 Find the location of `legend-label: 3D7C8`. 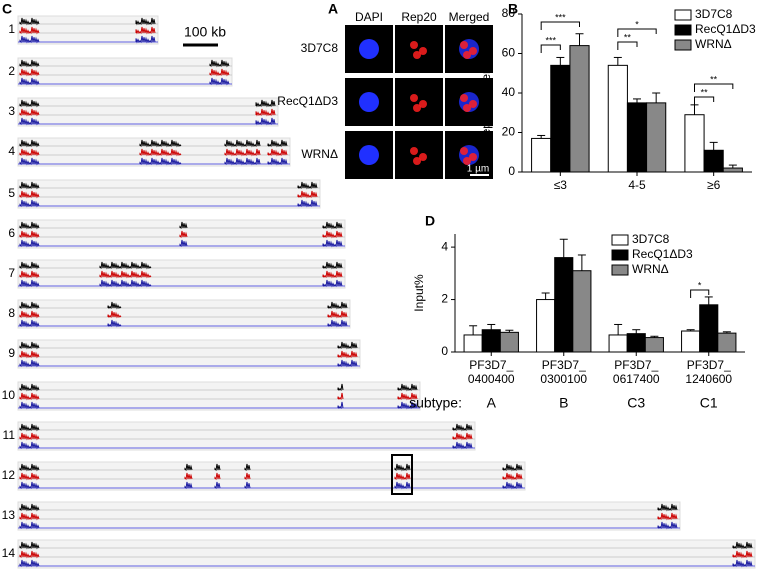

legend-label: 3D7C8 is located at coordinates (651, 239).